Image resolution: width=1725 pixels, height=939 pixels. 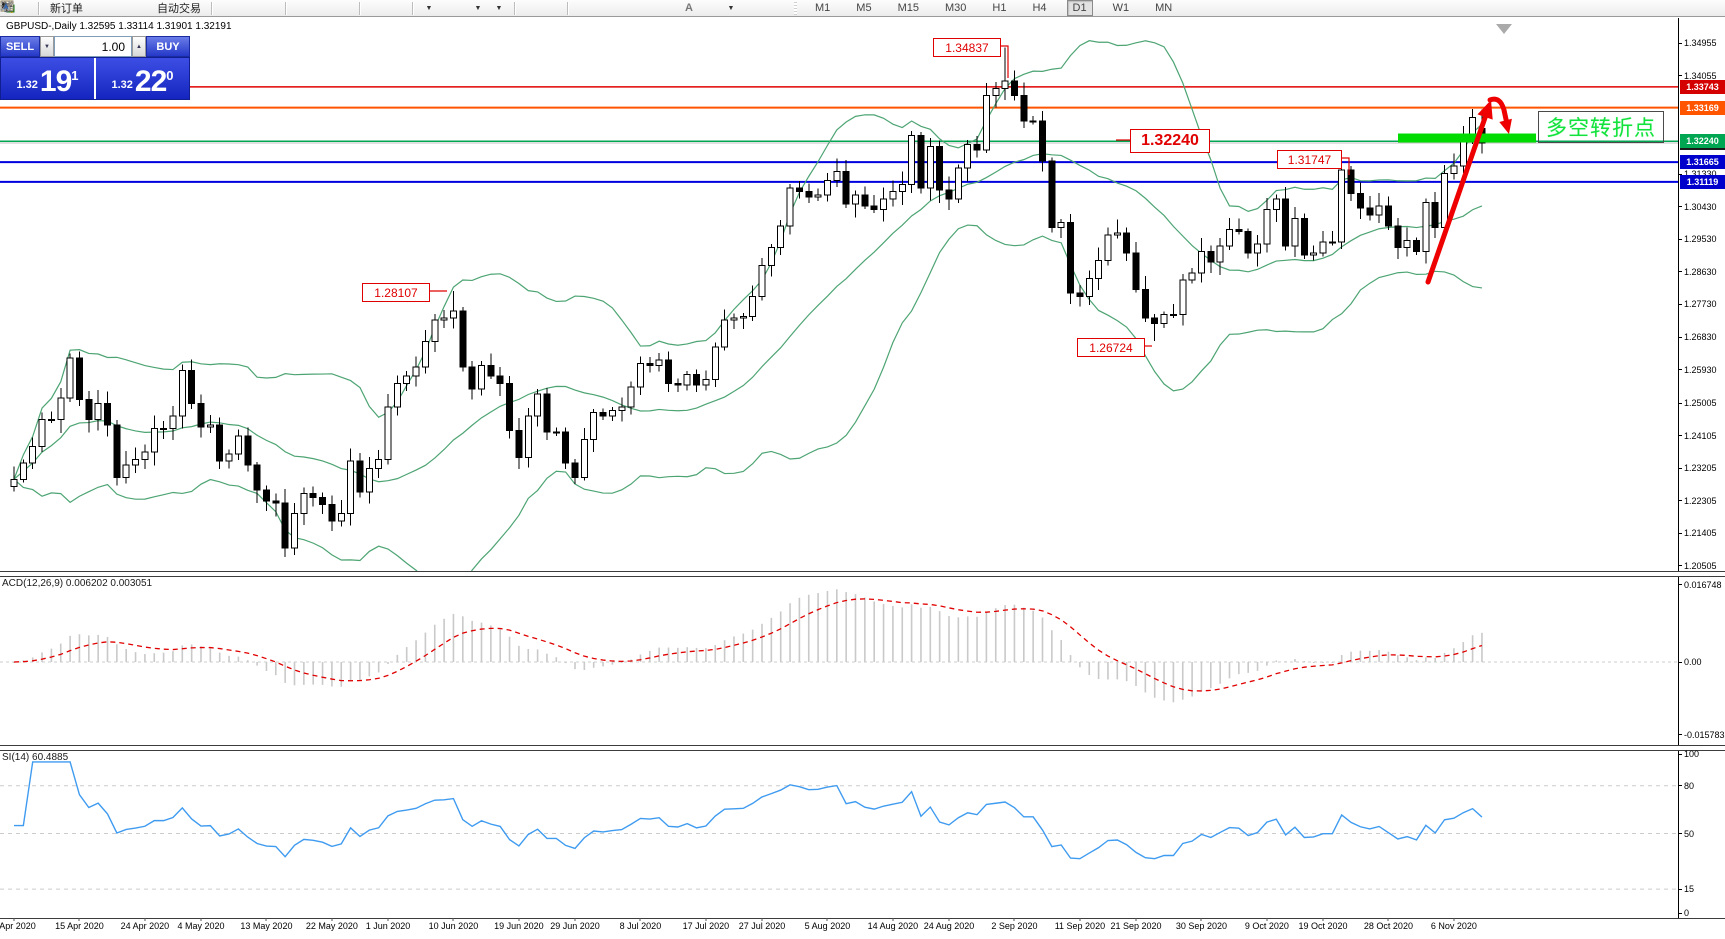 What do you see at coordinates (371, 8) in the screenshot?
I see `arrows-button: ▼` at bounding box center [371, 8].